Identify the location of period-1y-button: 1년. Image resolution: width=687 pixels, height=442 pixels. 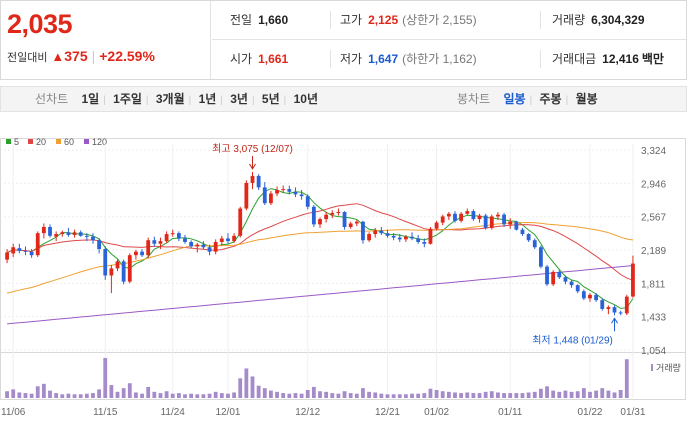
(207, 99).